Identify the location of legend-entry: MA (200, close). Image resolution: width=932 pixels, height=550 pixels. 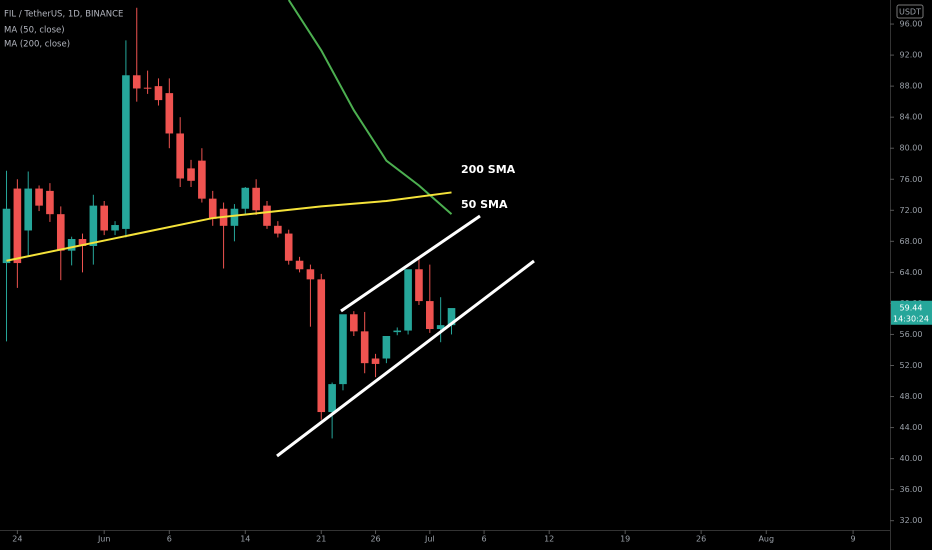
(37, 45).